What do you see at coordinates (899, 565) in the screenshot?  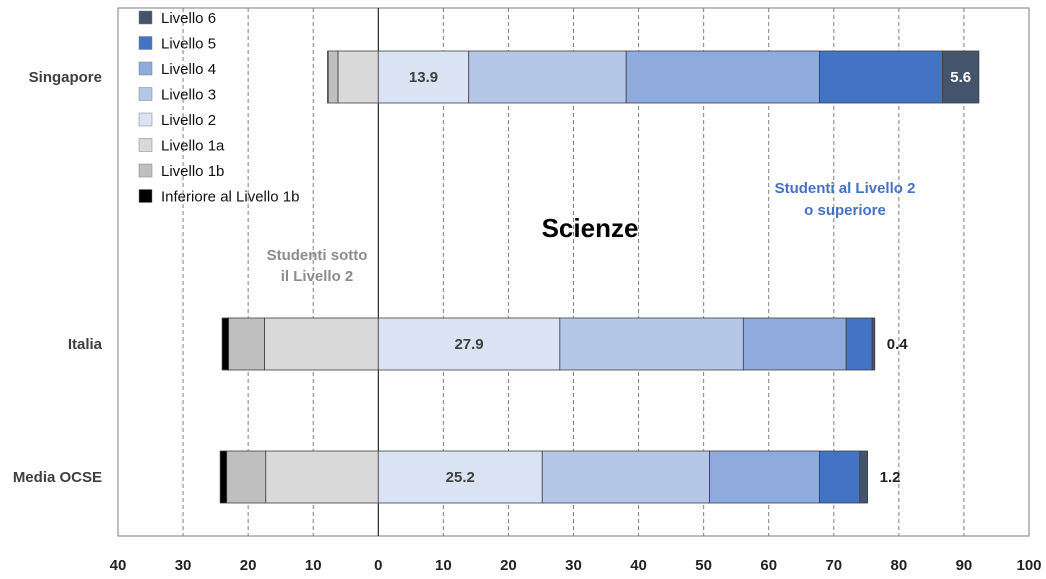 I see `x-tick-label: 80` at bounding box center [899, 565].